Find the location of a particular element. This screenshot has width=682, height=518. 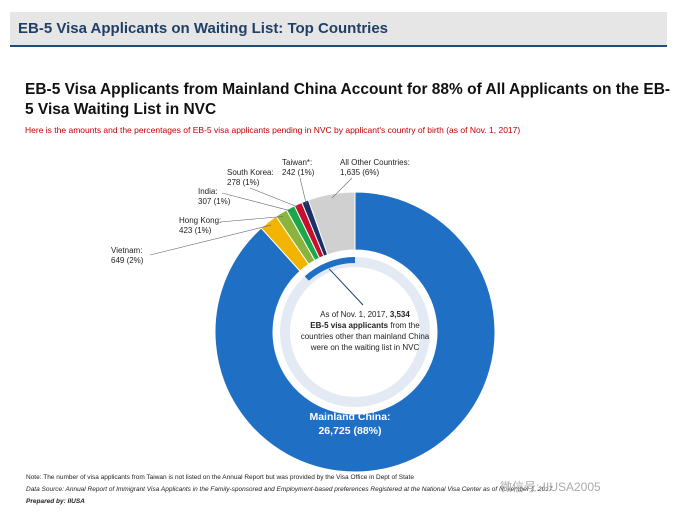

donut-center is located at coordinates (355, 332).